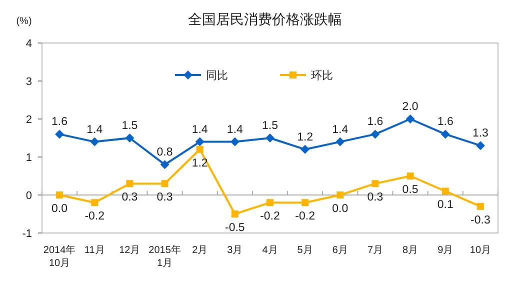  Describe the element at coordinates (94, 250) in the screenshot. I see `x-tick-label: 11月` at that location.